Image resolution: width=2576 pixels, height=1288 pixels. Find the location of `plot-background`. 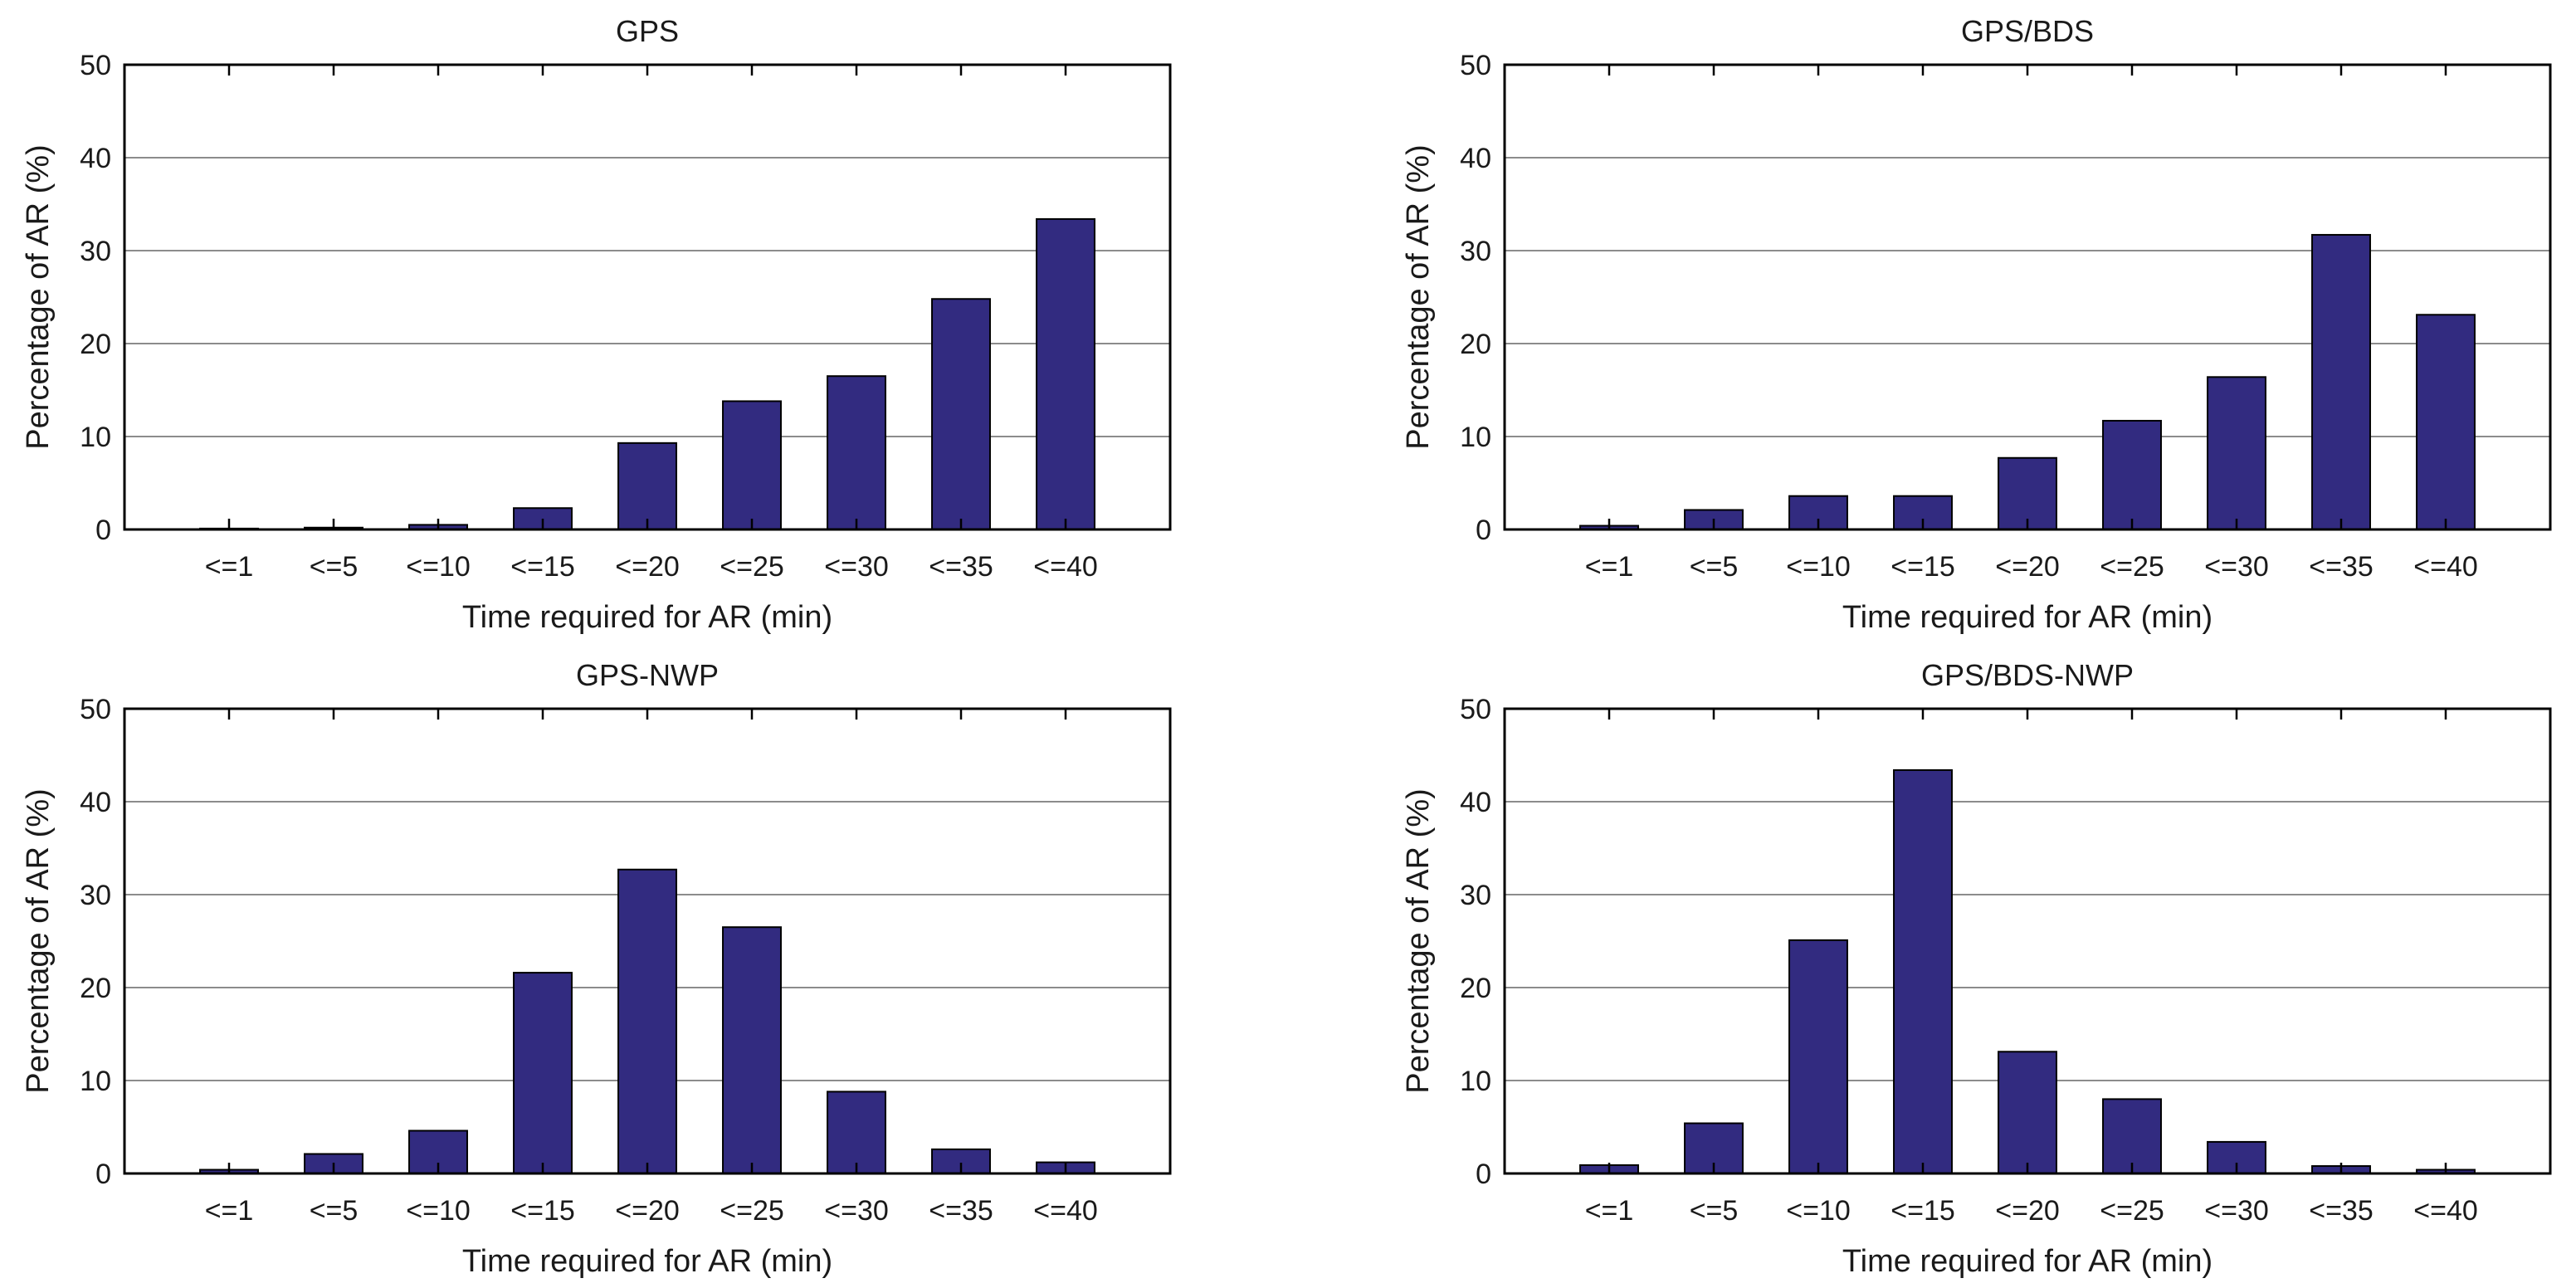

plot-background is located at coordinates (2027, 297).